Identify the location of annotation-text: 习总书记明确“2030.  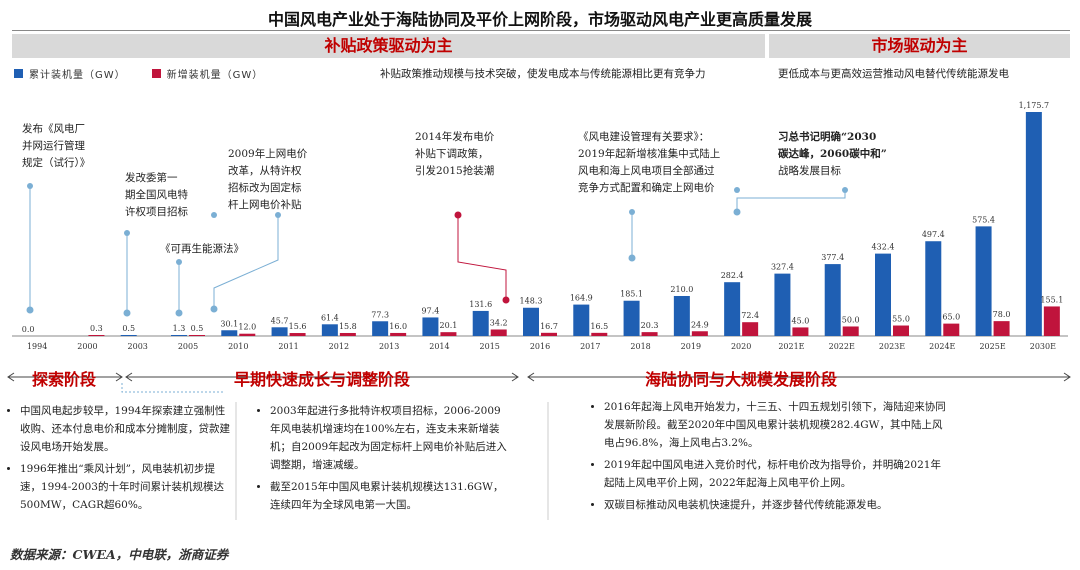
(827, 136).